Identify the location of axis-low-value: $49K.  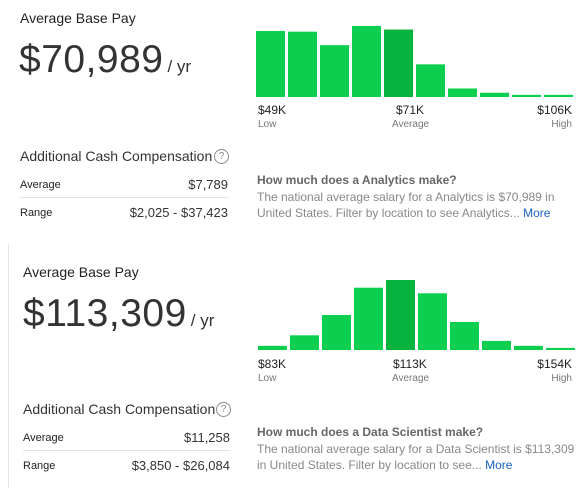
(272, 110).